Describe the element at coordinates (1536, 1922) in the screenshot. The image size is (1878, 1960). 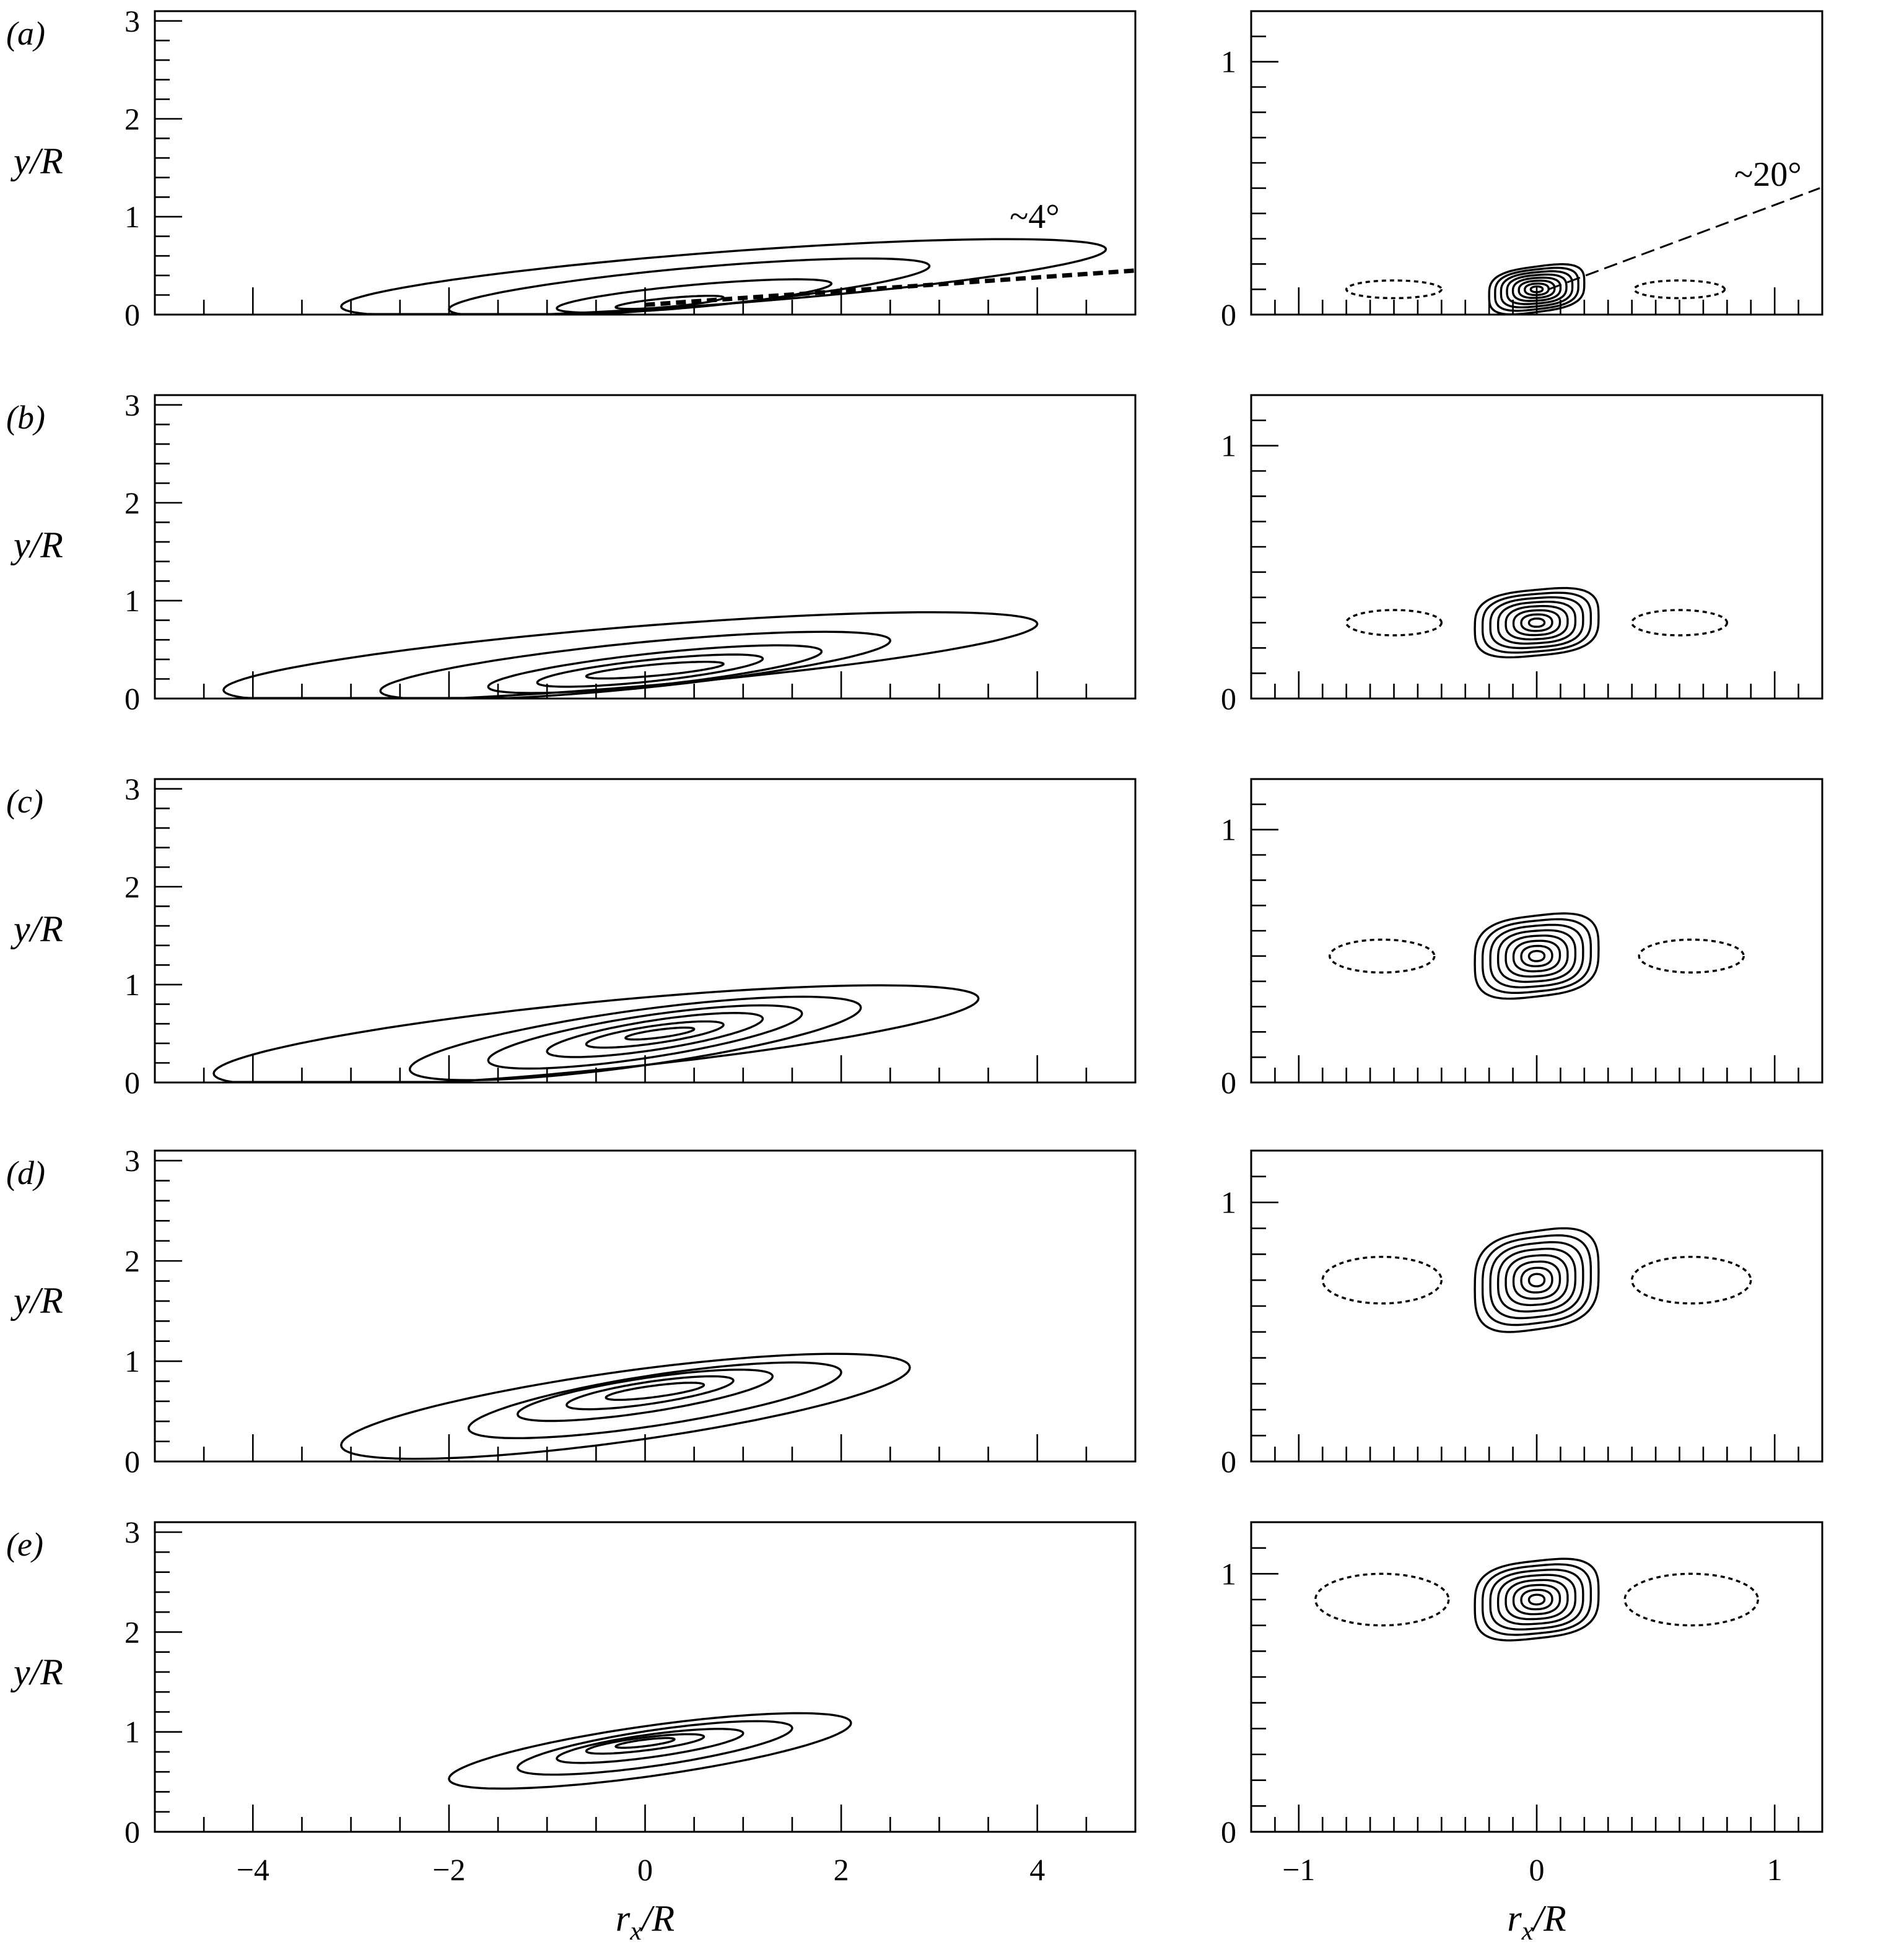
I see `x-axis-label: rx/R` at that location.